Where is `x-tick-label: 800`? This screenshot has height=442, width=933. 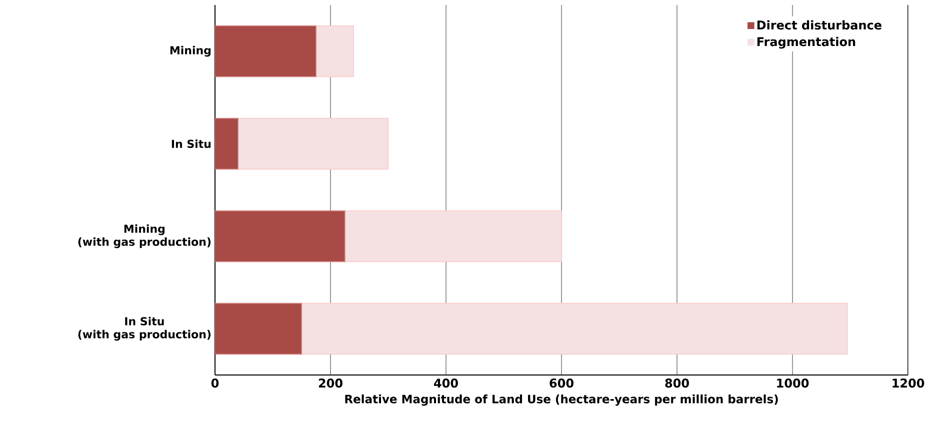 x-tick-label: 800 is located at coordinates (677, 383).